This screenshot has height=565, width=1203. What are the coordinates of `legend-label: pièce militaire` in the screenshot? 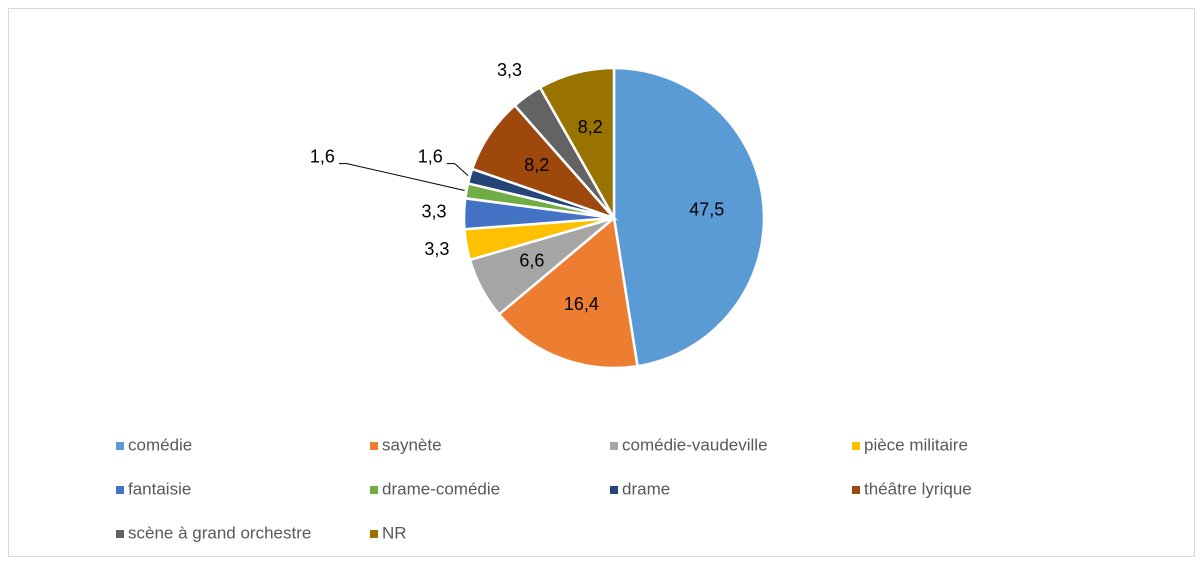 It's located at (916, 444).